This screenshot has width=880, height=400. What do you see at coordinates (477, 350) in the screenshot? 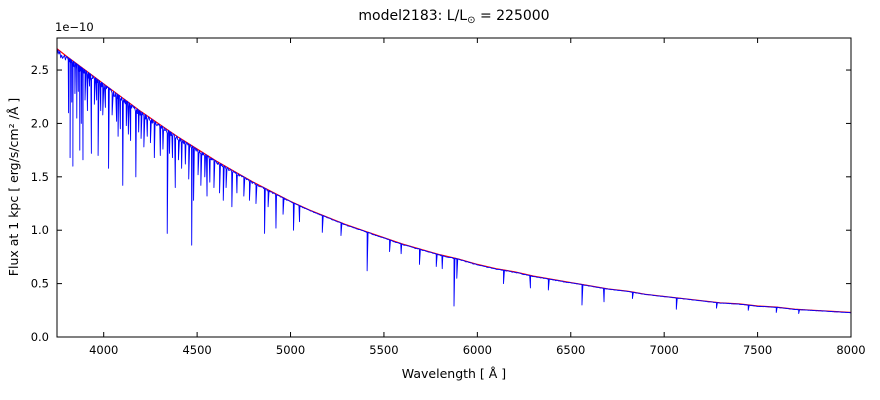
I see `x-tick-label: 6000` at bounding box center [477, 350].